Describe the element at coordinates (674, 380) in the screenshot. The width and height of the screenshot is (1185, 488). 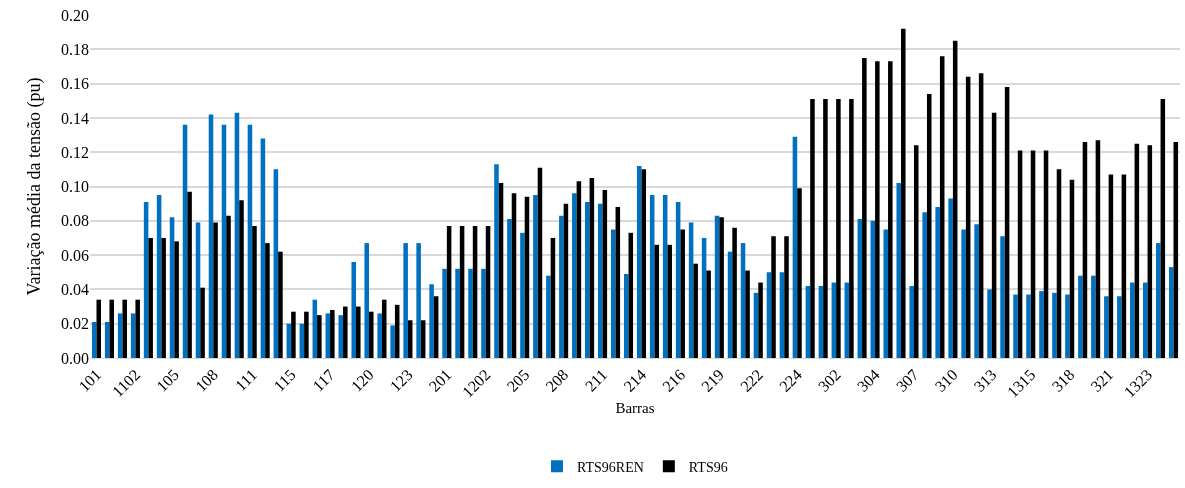
I see `x-tick-label: 216` at that location.